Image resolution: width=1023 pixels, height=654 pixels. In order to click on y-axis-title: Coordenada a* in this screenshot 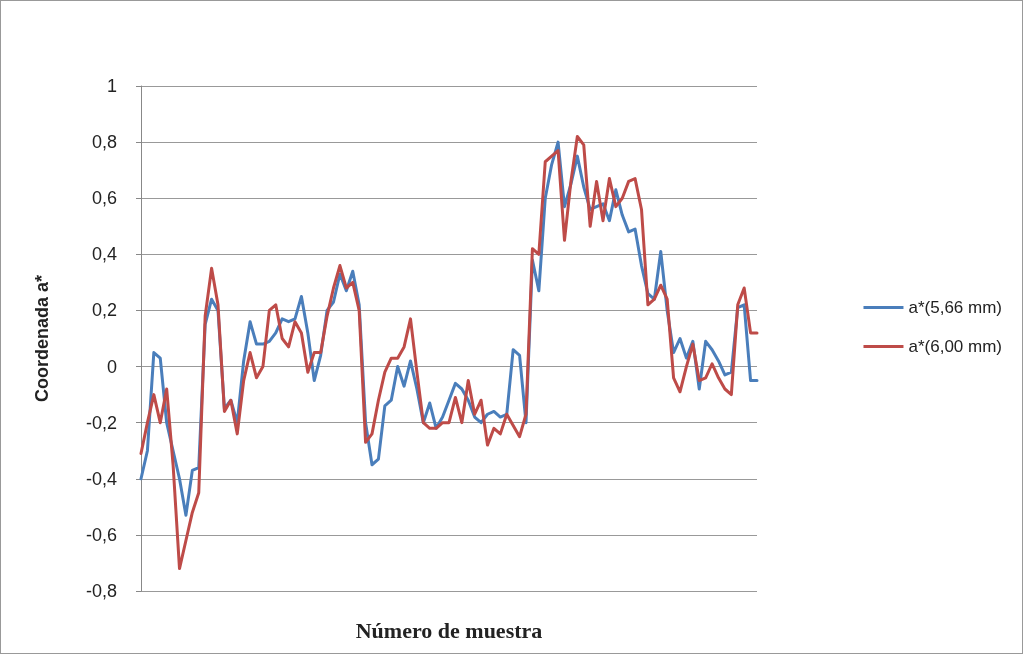, I will do `click(42, 338)`.